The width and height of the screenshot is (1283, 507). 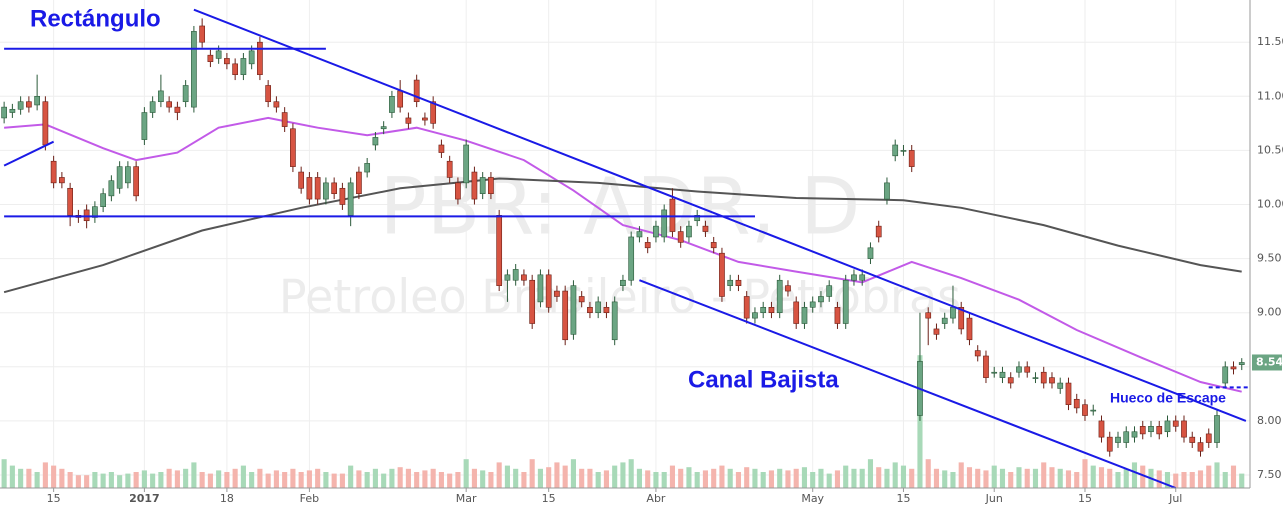 I want to click on x-tick-label: Abr, so click(x=656, y=498).